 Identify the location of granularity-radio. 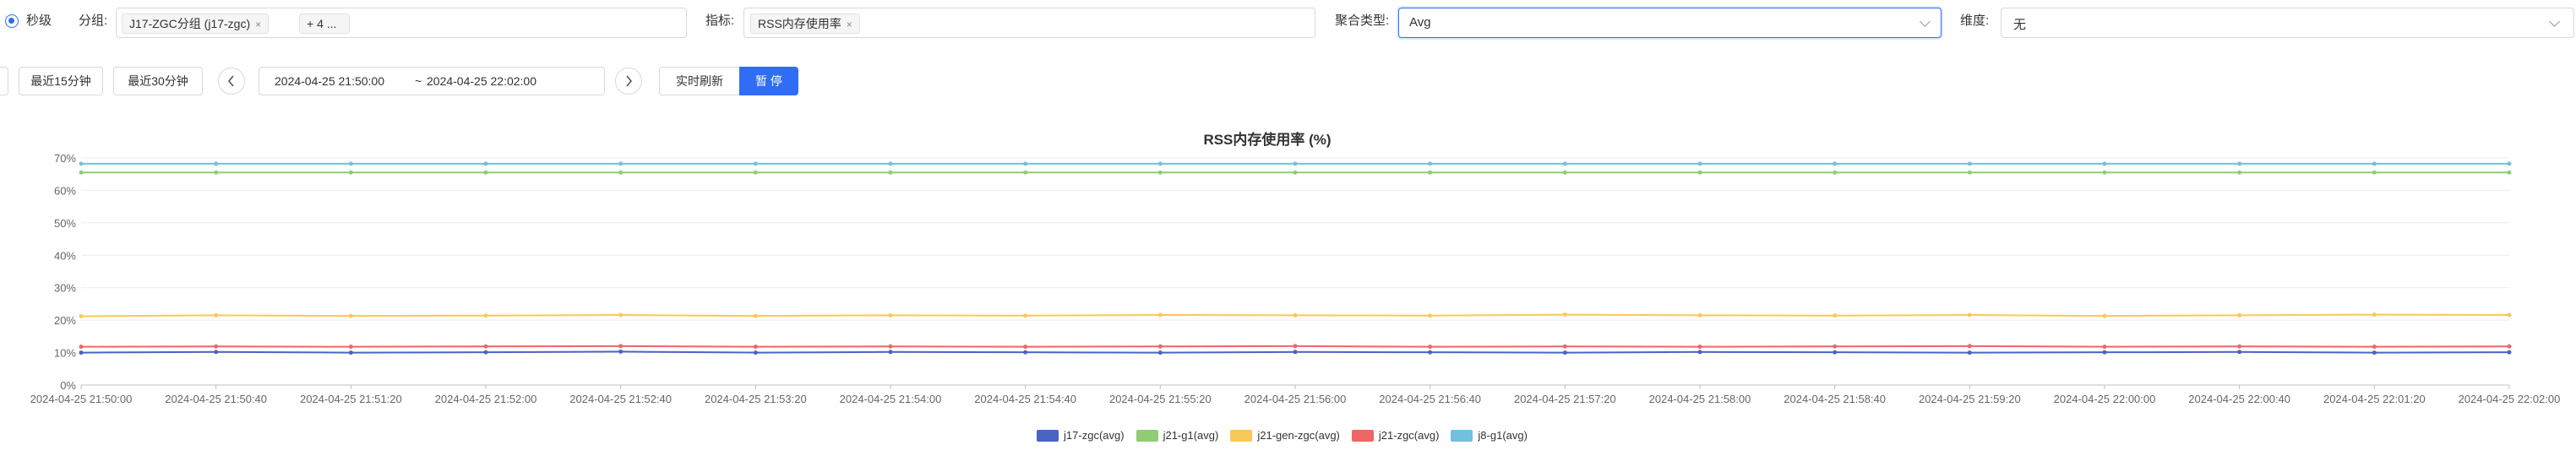
(12, 21).